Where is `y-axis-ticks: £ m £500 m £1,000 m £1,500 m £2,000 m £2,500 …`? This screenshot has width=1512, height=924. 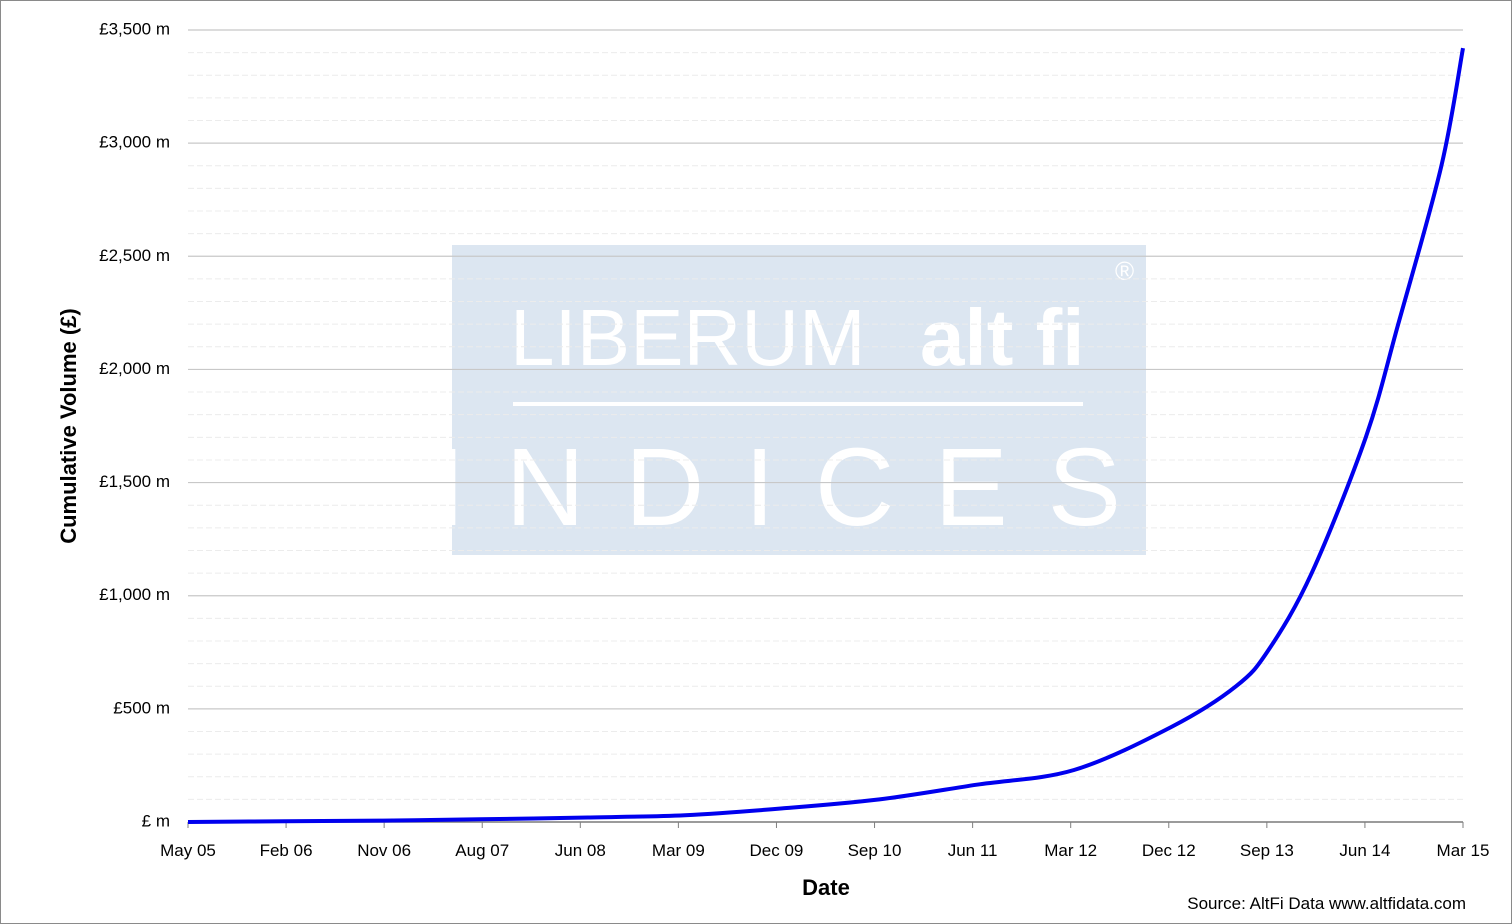 y-axis-ticks: £ m £500 m £1,000 m £1,500 m £2,000 m £2,500 … is located at coordinates (134, 424).